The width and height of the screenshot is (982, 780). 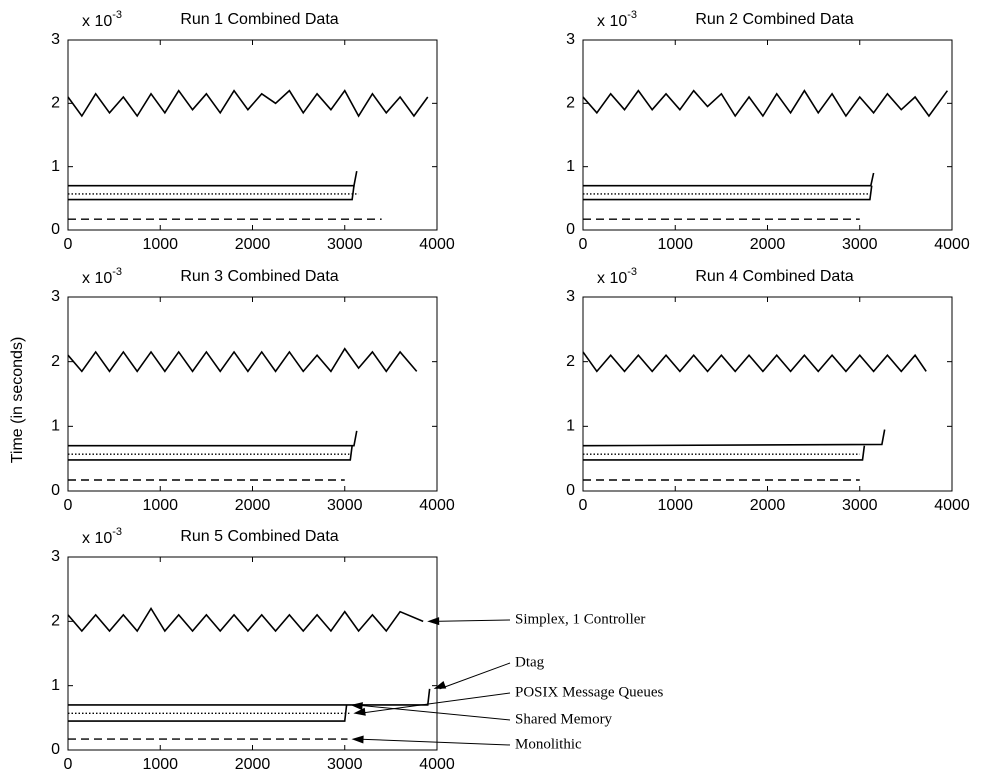 I want to click on chart-title: Run 5 Combined Data, so click(x=259, y=536).